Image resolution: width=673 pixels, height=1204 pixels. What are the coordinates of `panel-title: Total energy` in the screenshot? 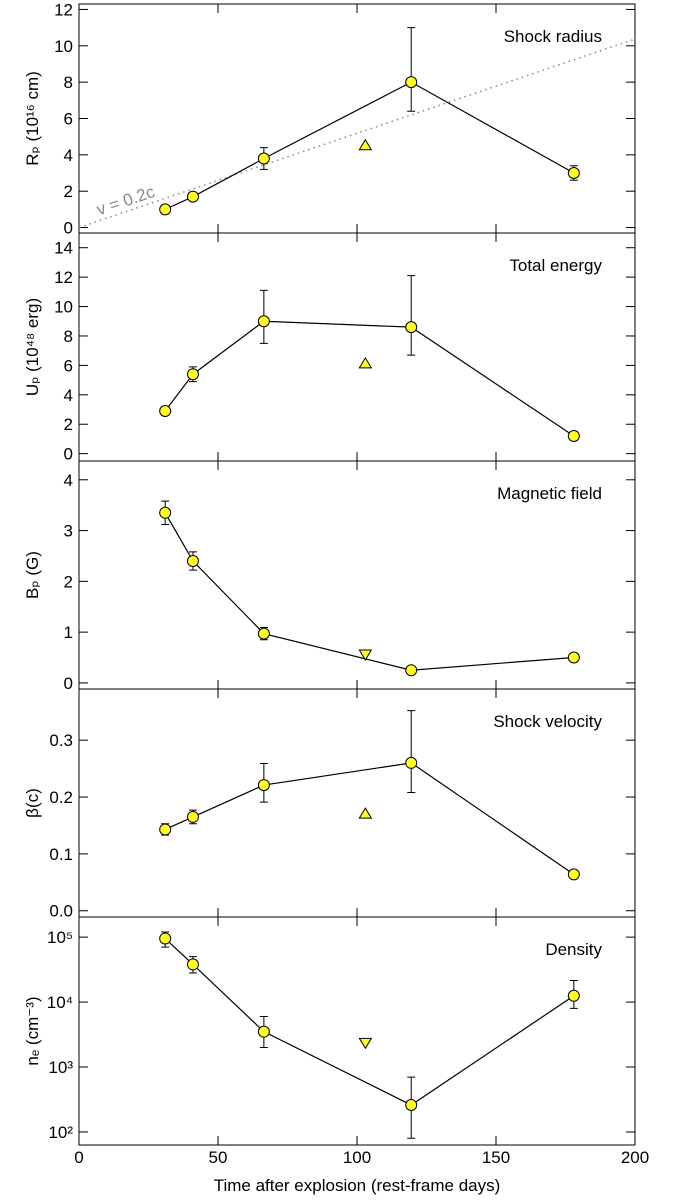 It's located at (555, 265).